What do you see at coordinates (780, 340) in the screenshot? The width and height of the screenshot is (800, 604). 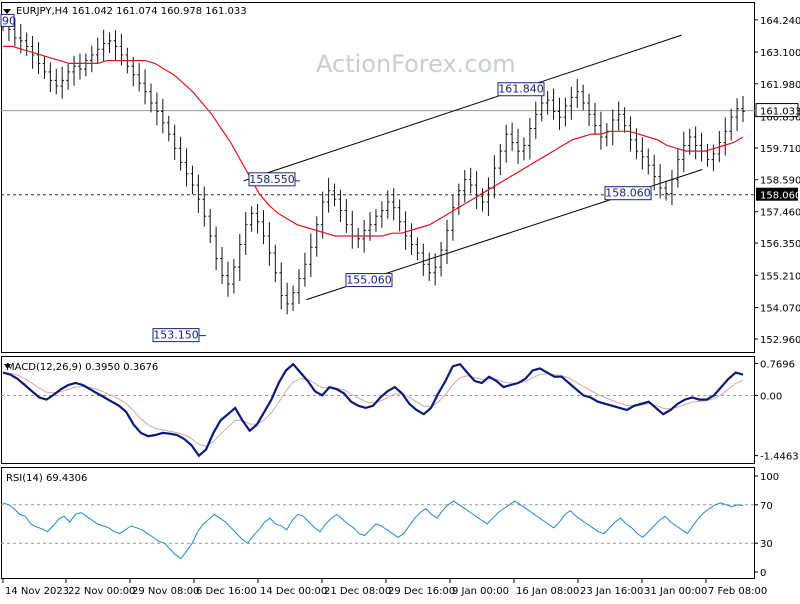 I see `price-tick-label: 152.960` at bounding box center [780, 340].